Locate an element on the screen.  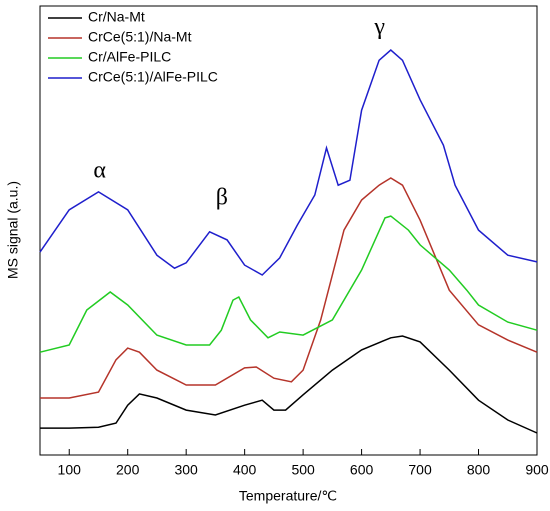
annotation: β is located at coordinates (222, 198).